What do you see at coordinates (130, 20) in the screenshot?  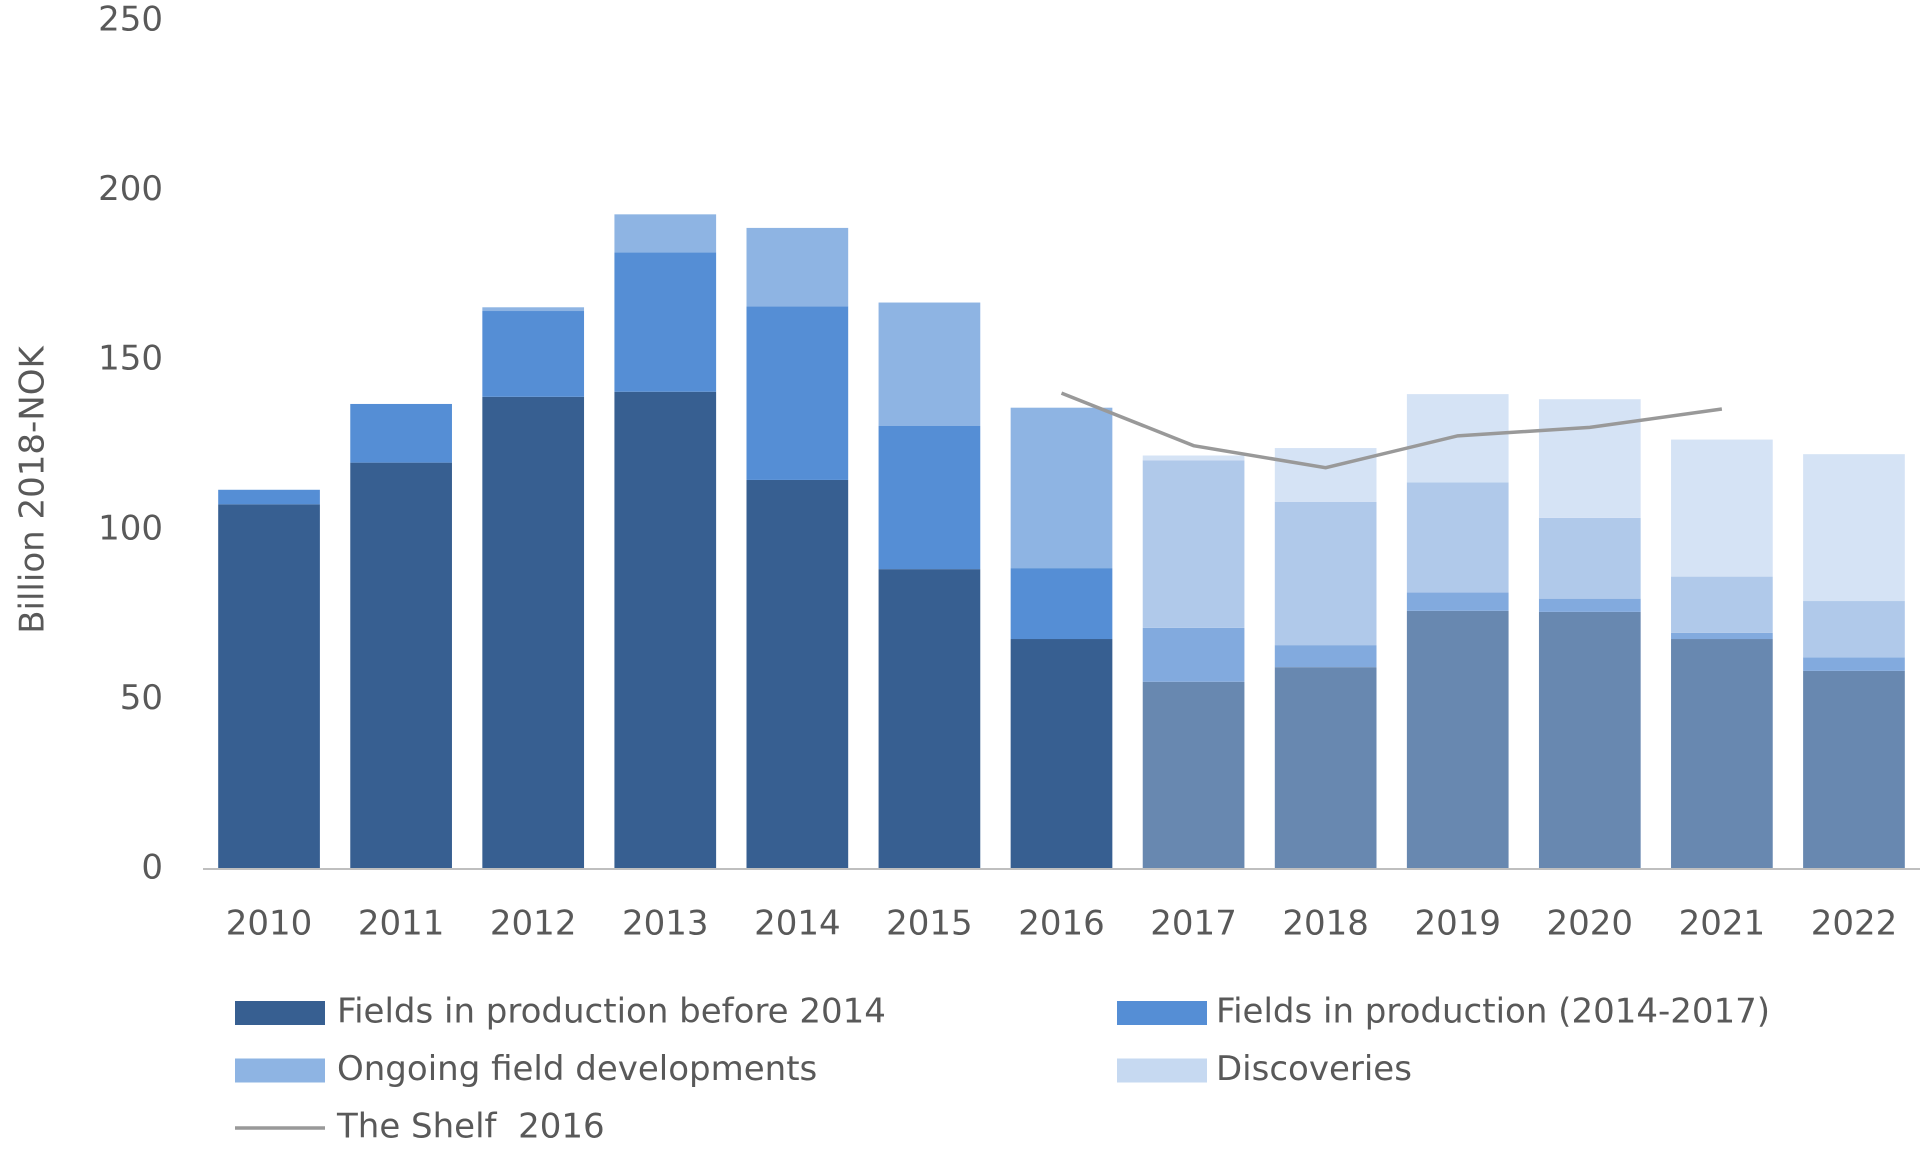 I see `y-tick-label: 250` at bounding box center [130, 20].